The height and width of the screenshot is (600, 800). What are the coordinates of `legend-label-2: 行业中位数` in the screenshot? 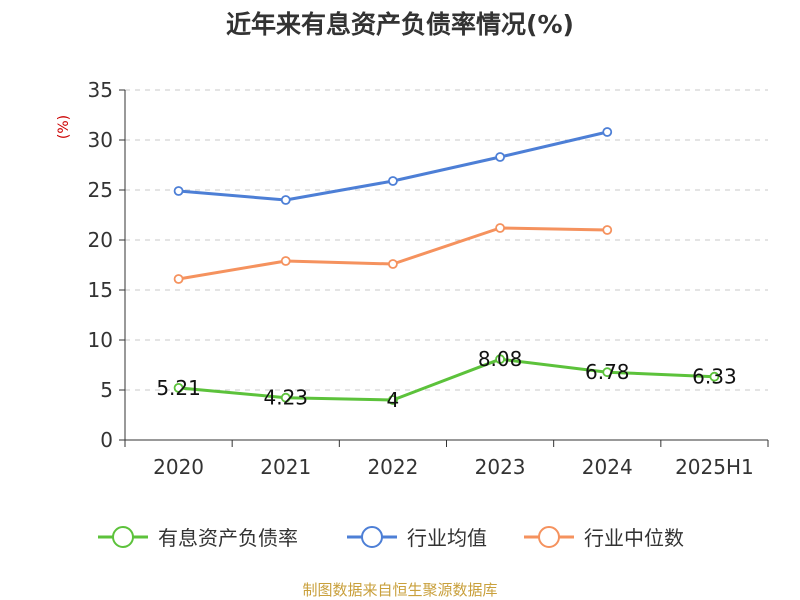 It's located at (634, 538).